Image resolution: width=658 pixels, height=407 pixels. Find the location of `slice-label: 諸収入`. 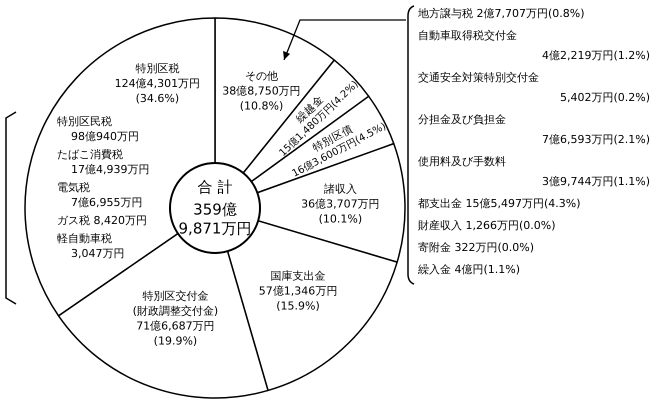

slice-label: 諸収入 is located at coordinates (340, 189).